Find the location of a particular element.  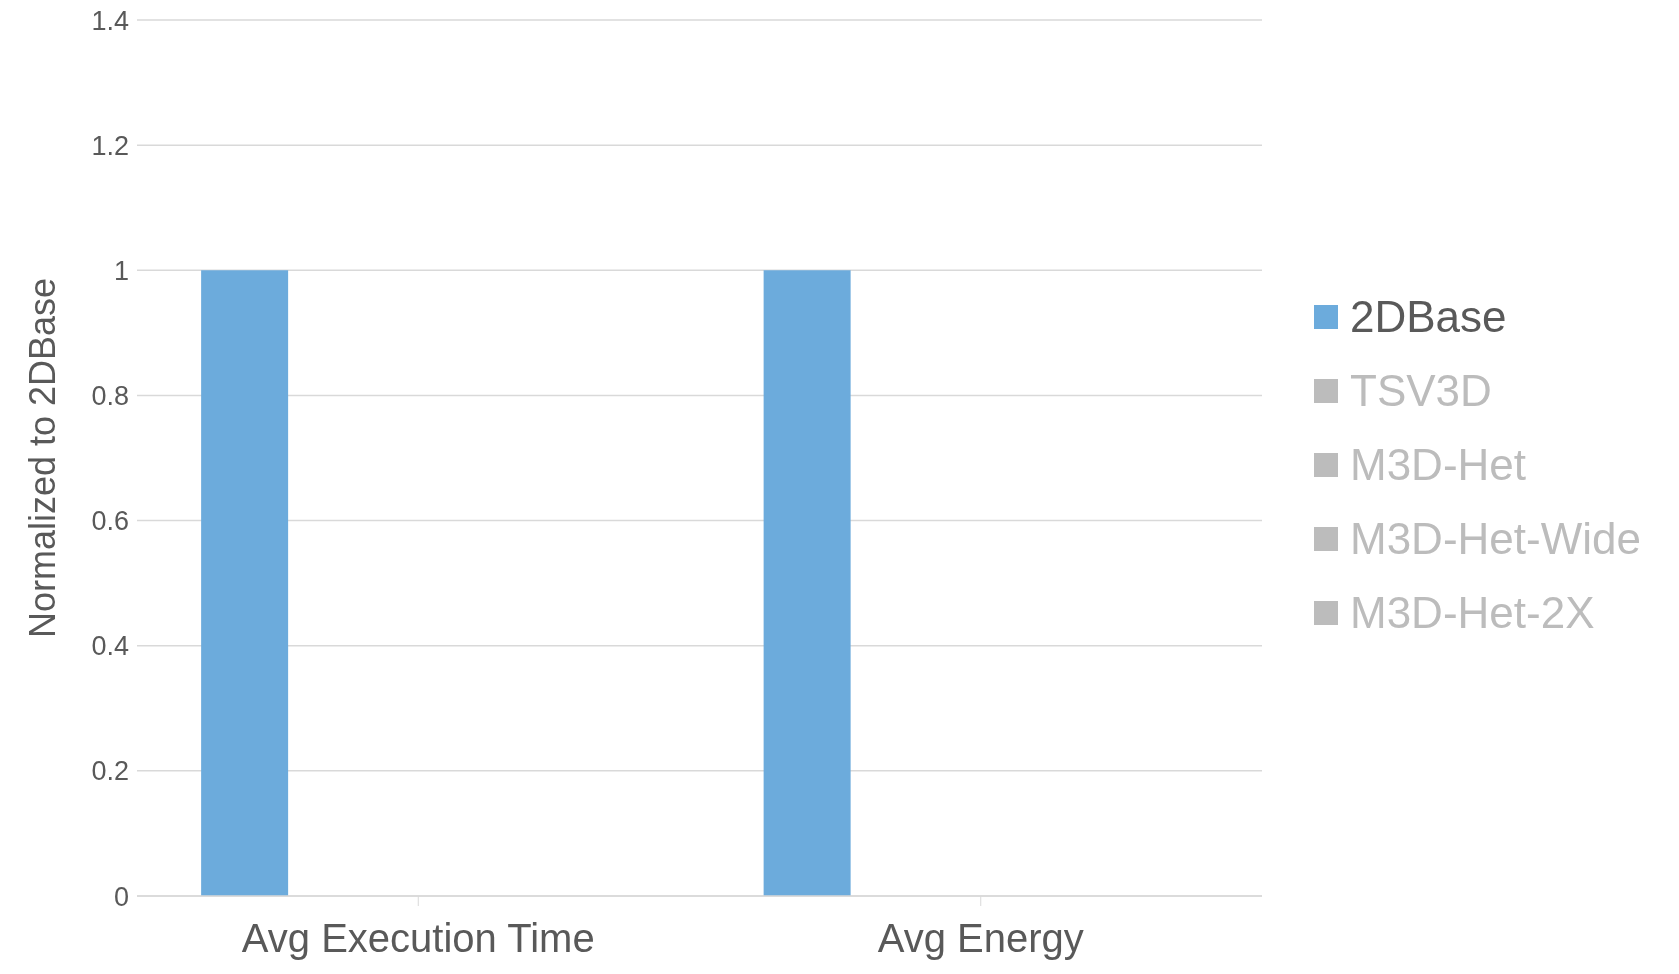

legend-label: TSV3D is located at coordinates (1421, 391).